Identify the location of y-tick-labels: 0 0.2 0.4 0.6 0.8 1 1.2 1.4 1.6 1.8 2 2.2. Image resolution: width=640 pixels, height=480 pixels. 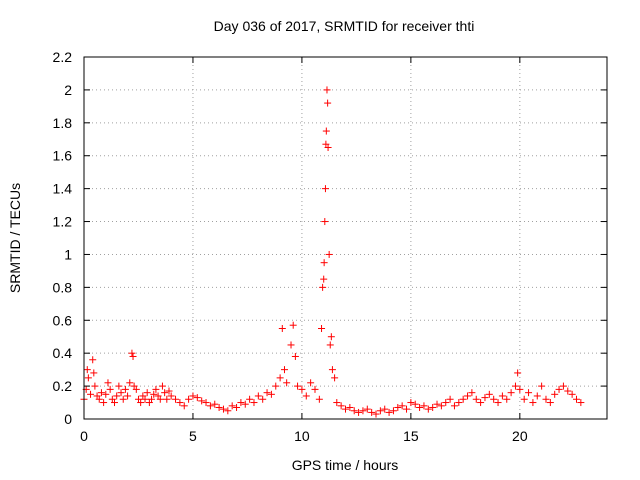
(63, 238).